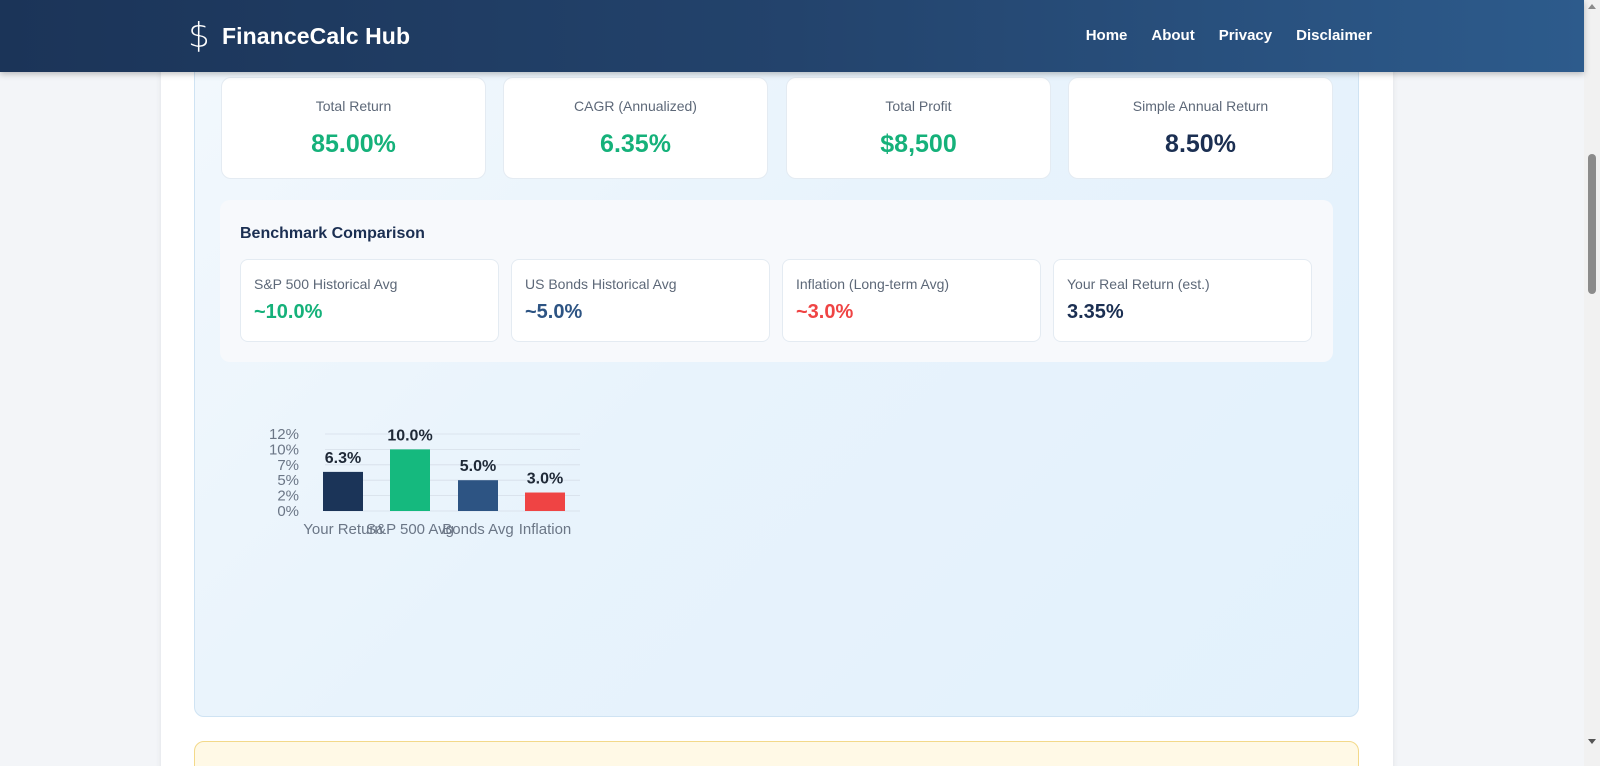  Describe the element at coordinates (284, 434) in the screenshot. I see `y-tick-label: 12%` at that location.